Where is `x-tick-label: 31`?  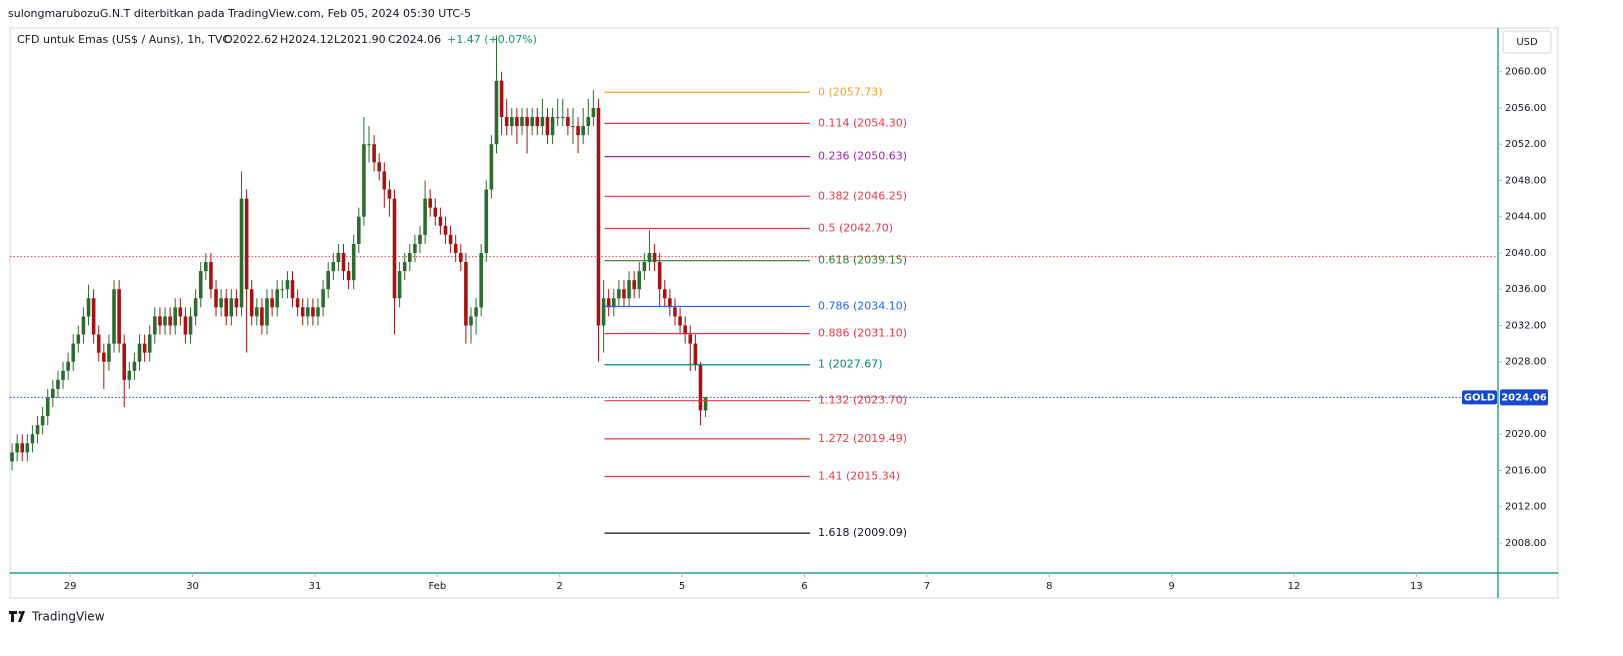 x-tick-label: 31 is located at coordinates (315, 586).